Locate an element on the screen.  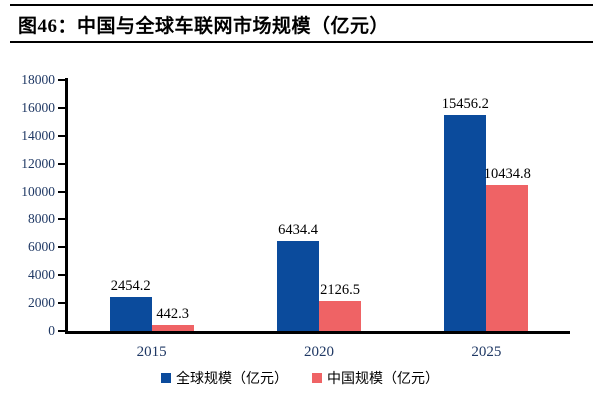
legend-item-global: 全球规模（亿元） is located at coordinates (224, 378).